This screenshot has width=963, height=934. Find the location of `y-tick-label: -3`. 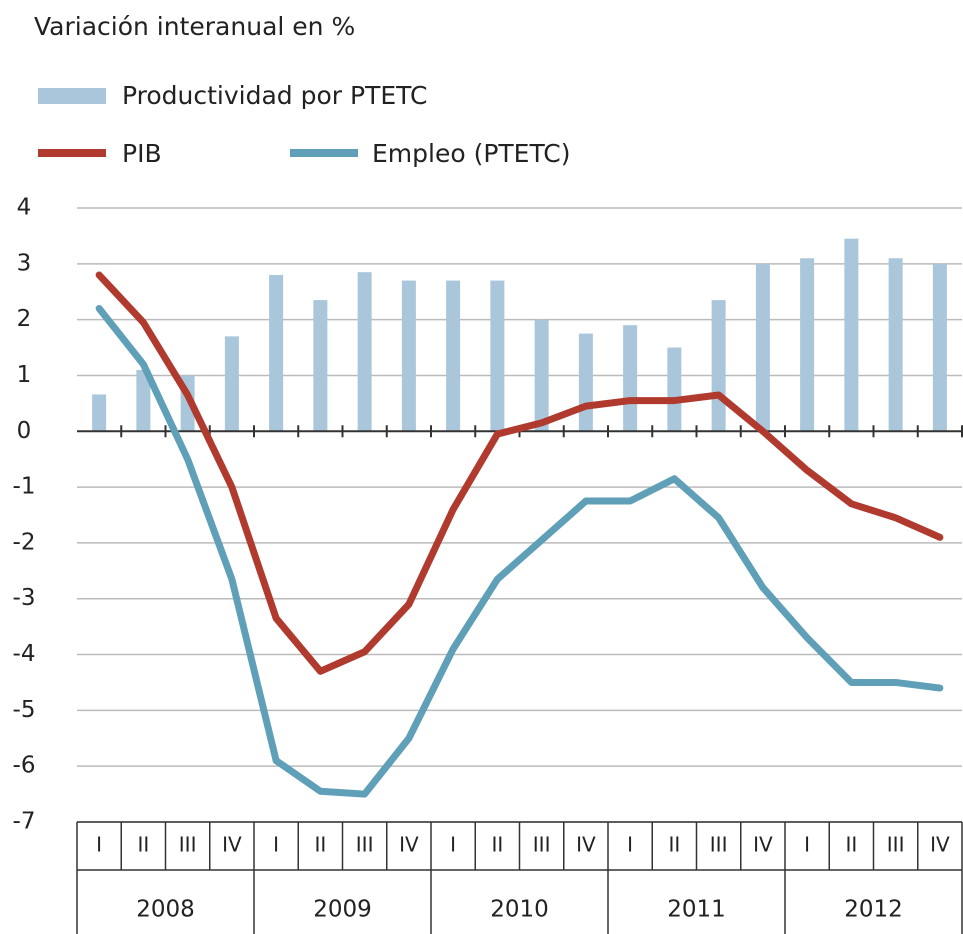

y-tick-label: -3 is located at coordinates (24, 598).